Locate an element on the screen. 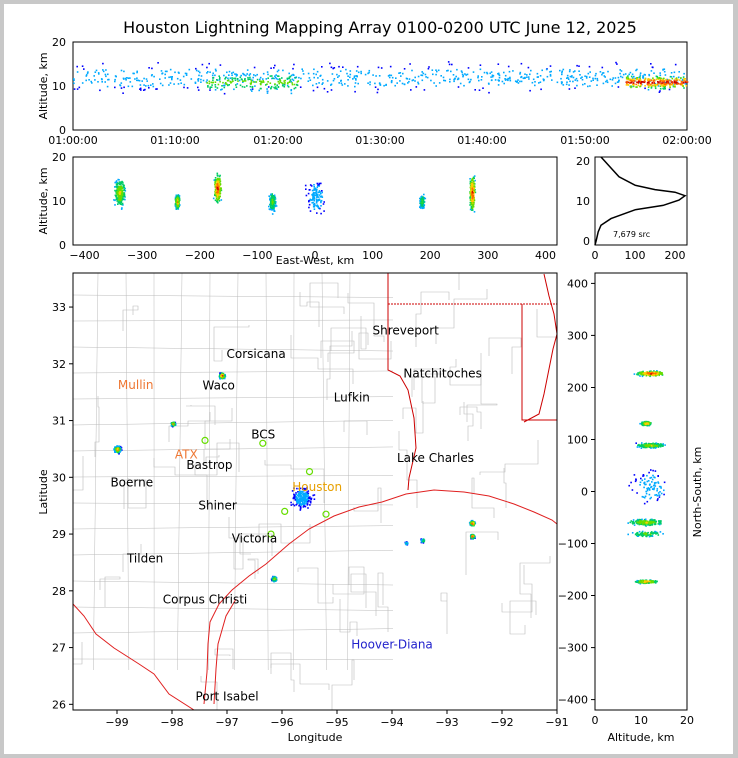 Image resolution: width=738 pixels, height=758 pixels. ew-height-xtick: −100 is located at coordinates (257, 255).